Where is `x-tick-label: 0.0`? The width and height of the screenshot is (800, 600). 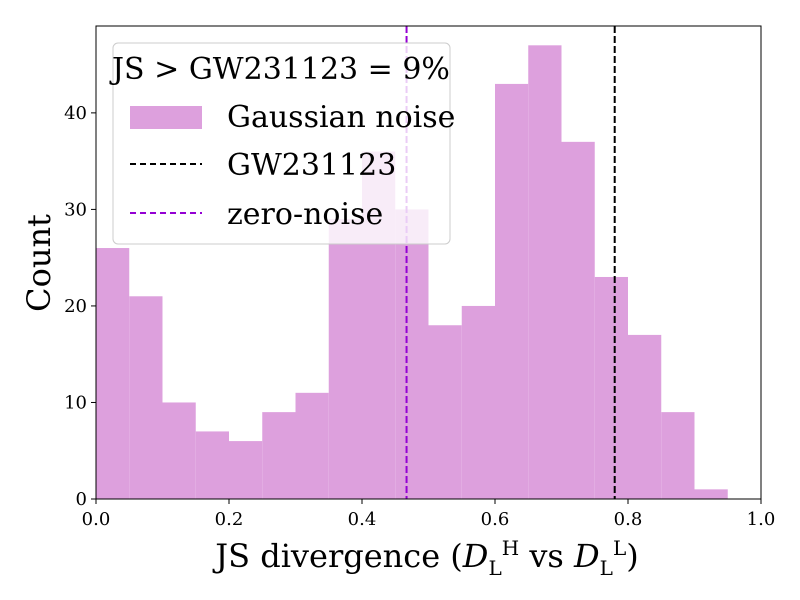 x-tick-label: 0.0 is located at coordinates (96, 519).